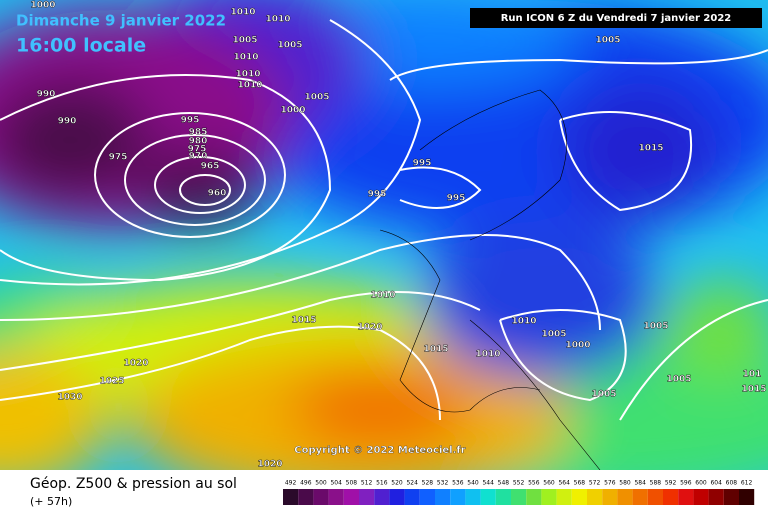 The height and width of the screenshot is (516, 768). Describe the element at coordinates (473, 483) in the screenshot. I see `scale-label: 540` at that location.